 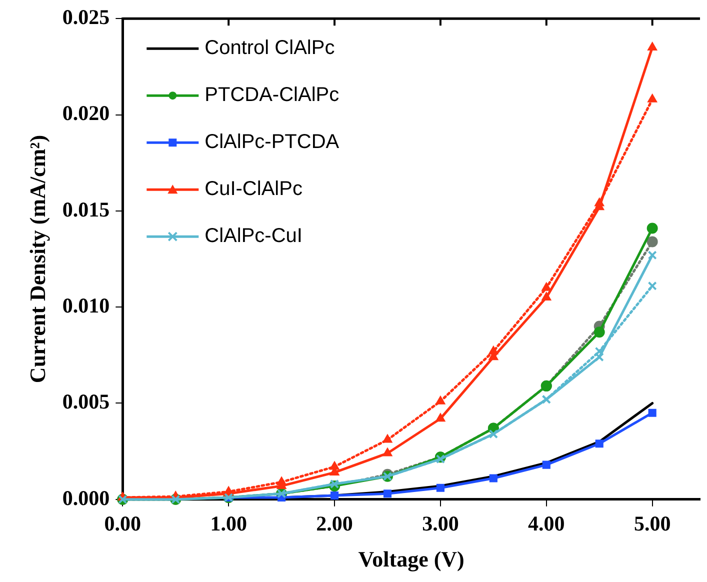 What do you see at coordinates (86, 402) in the screenshot?
I see `y-tick-label: 0.005` at bounding box center [86, 402].